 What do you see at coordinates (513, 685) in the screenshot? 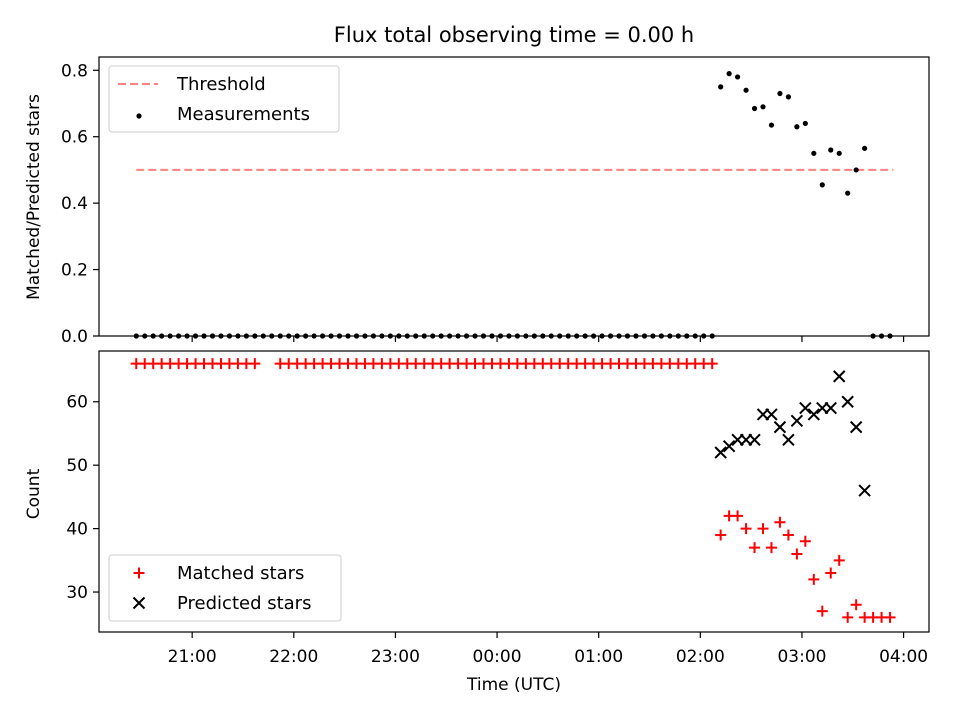
I see `x-axis-label: Time (UTC)` at bounding box center [513, 685].